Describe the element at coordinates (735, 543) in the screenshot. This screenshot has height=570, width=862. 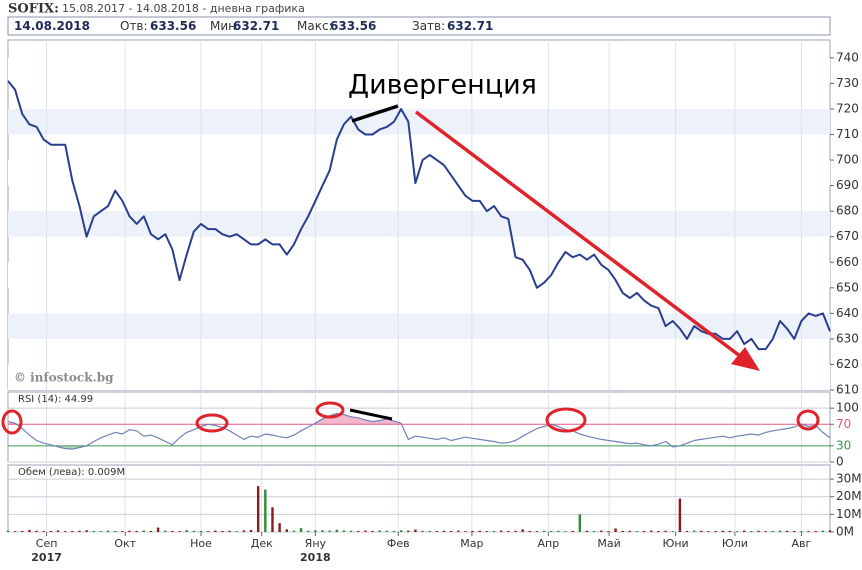
I see `x-tick-label: Юли` at that location.